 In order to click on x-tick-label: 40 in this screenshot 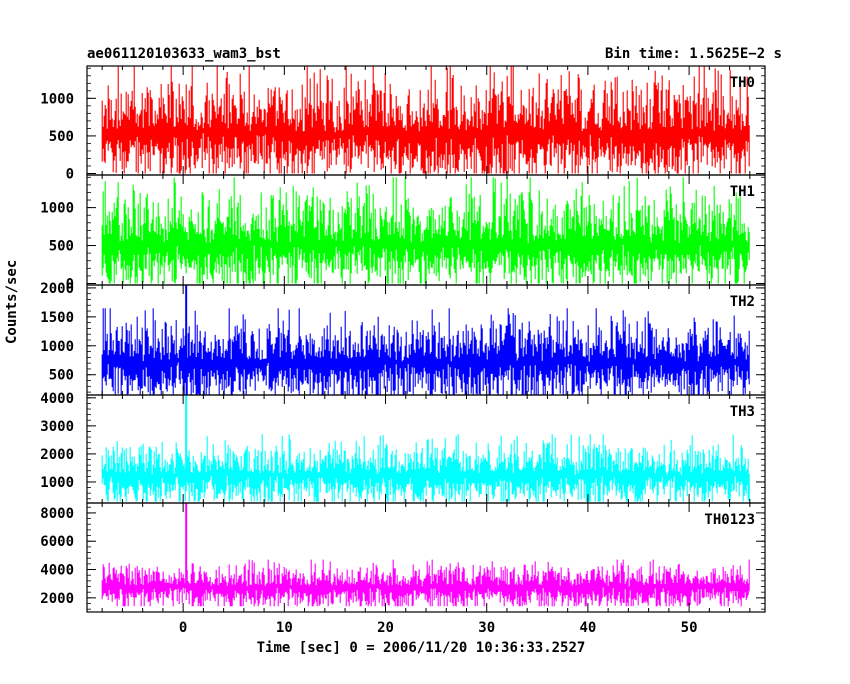, I will do `click(587, 628)`.